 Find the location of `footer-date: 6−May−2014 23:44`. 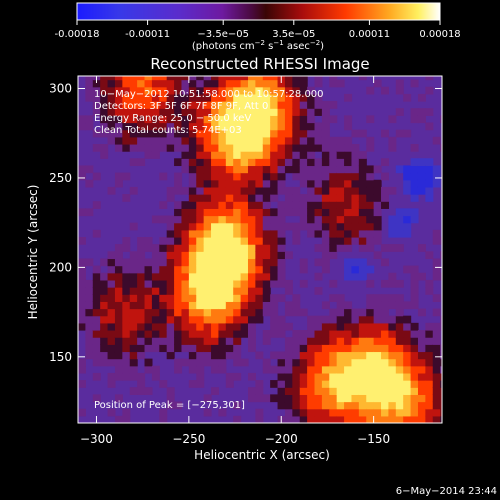

footer-date: 6−May−2014 23:44 is located at coordinates (446, 491).